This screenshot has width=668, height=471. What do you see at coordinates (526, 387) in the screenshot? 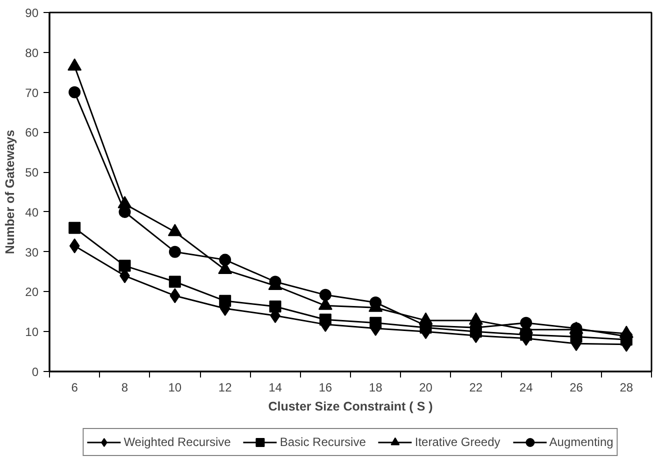
I see `x-tick-label: 24` at bounding box center [526, 387].